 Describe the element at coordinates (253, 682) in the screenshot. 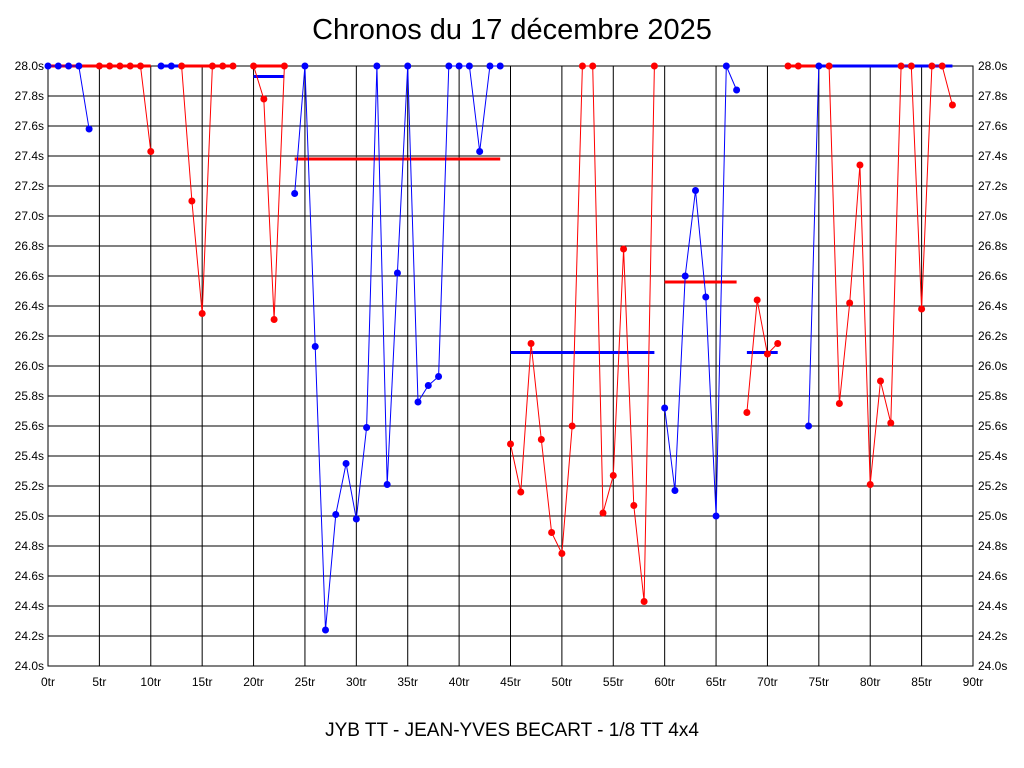

I see `x-tick-label: 20tr` at that location.